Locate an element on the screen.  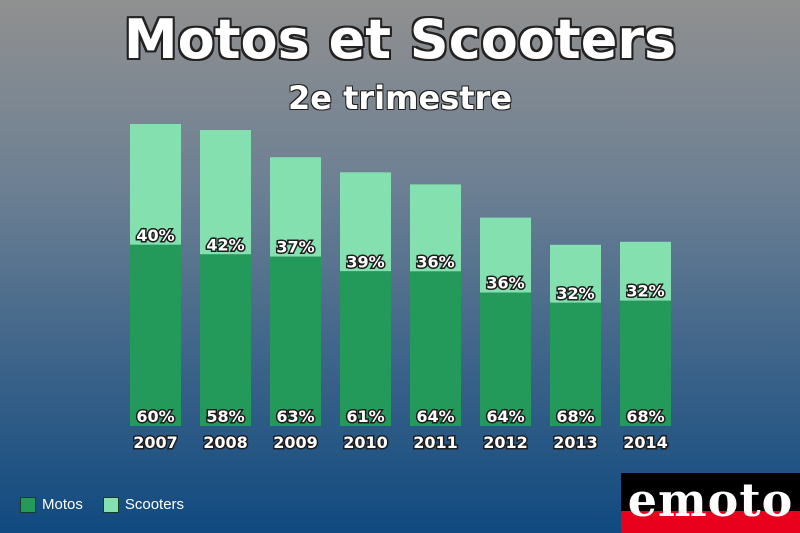
data-label-motos-2011: 64% is located at coordinates (435, 416).